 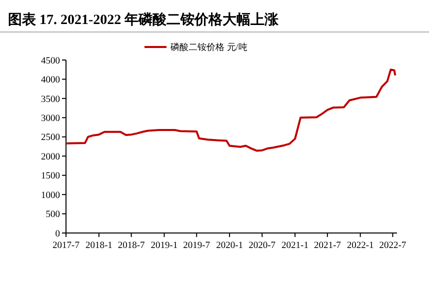 What do you see at coordinates (50, 81) in the screenshot?
I see `y-tick-label: 4000` at bounding box center [50, 81].